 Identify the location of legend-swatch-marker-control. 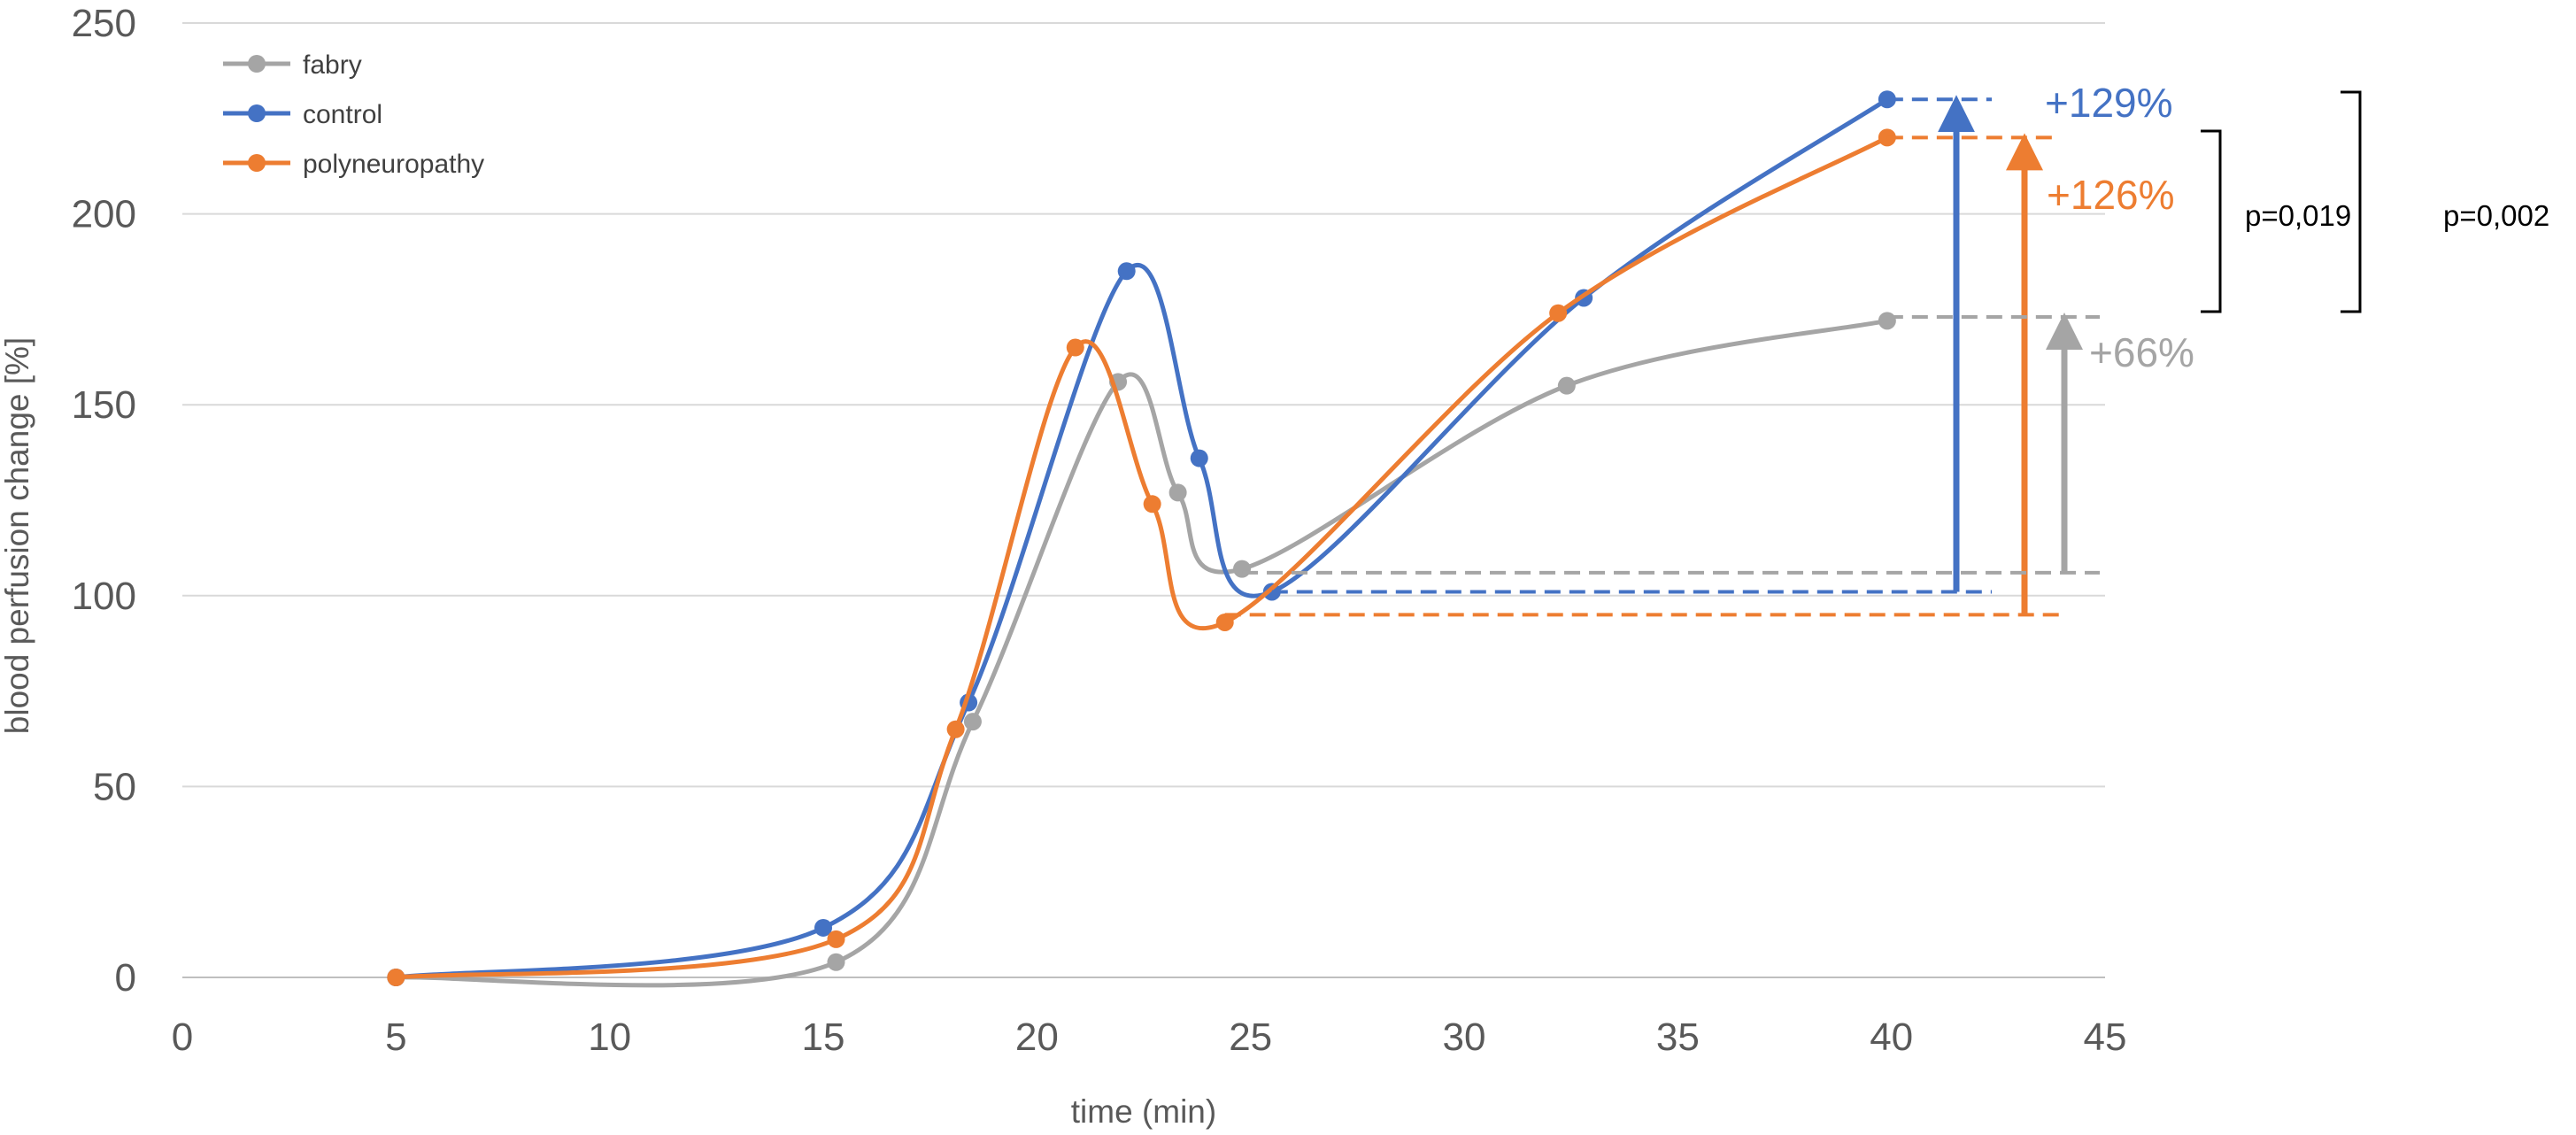
(257, 113).